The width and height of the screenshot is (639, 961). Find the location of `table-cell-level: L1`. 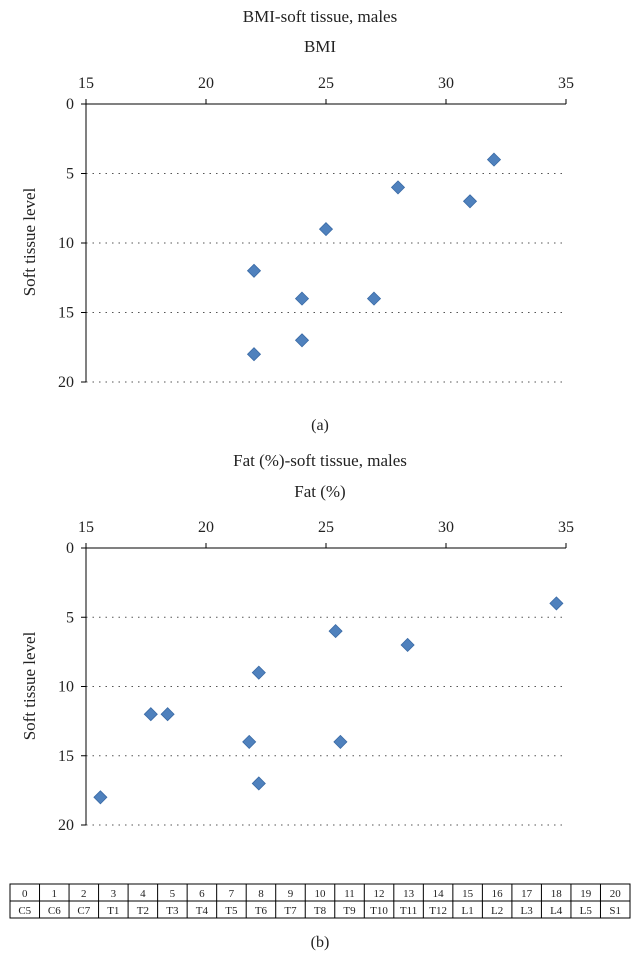

table-cell-level: L1 is located at coordinates (468, 911).